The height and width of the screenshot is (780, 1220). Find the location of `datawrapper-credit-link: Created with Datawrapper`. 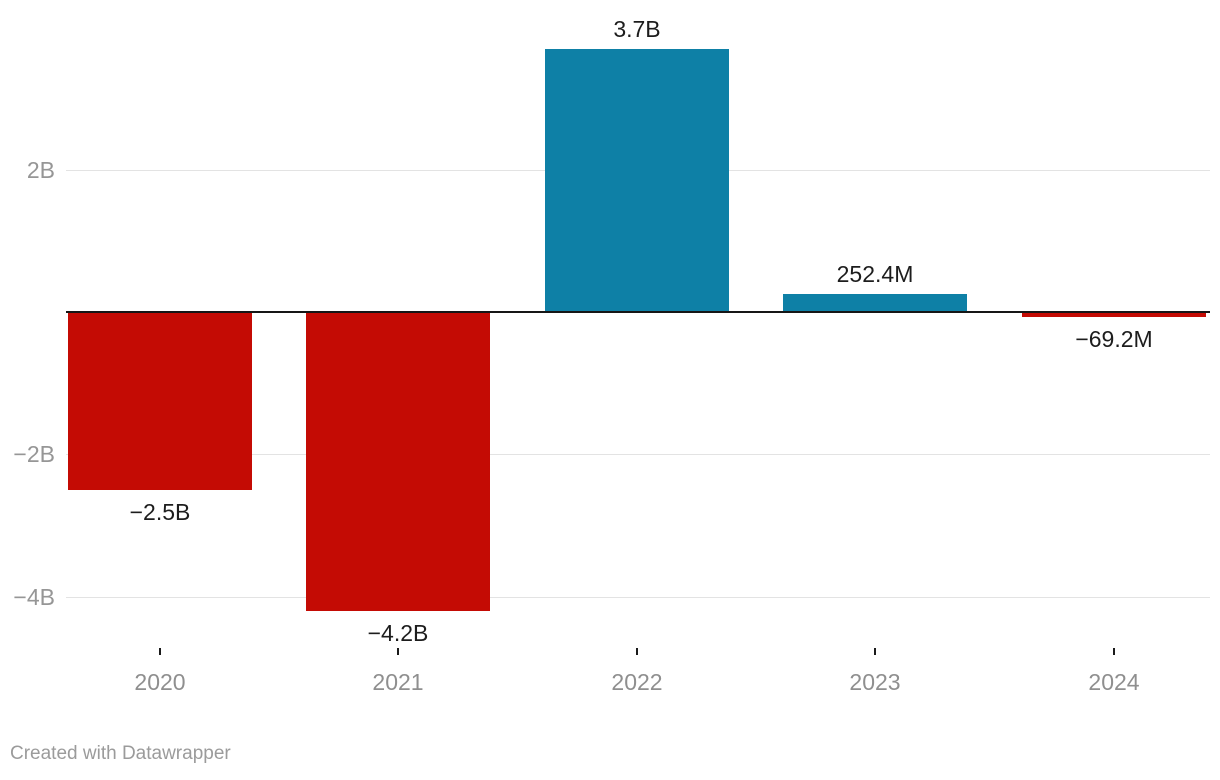

datawrapper-credit-link: Created with Datawrapper is located at coordinates (120, 753).